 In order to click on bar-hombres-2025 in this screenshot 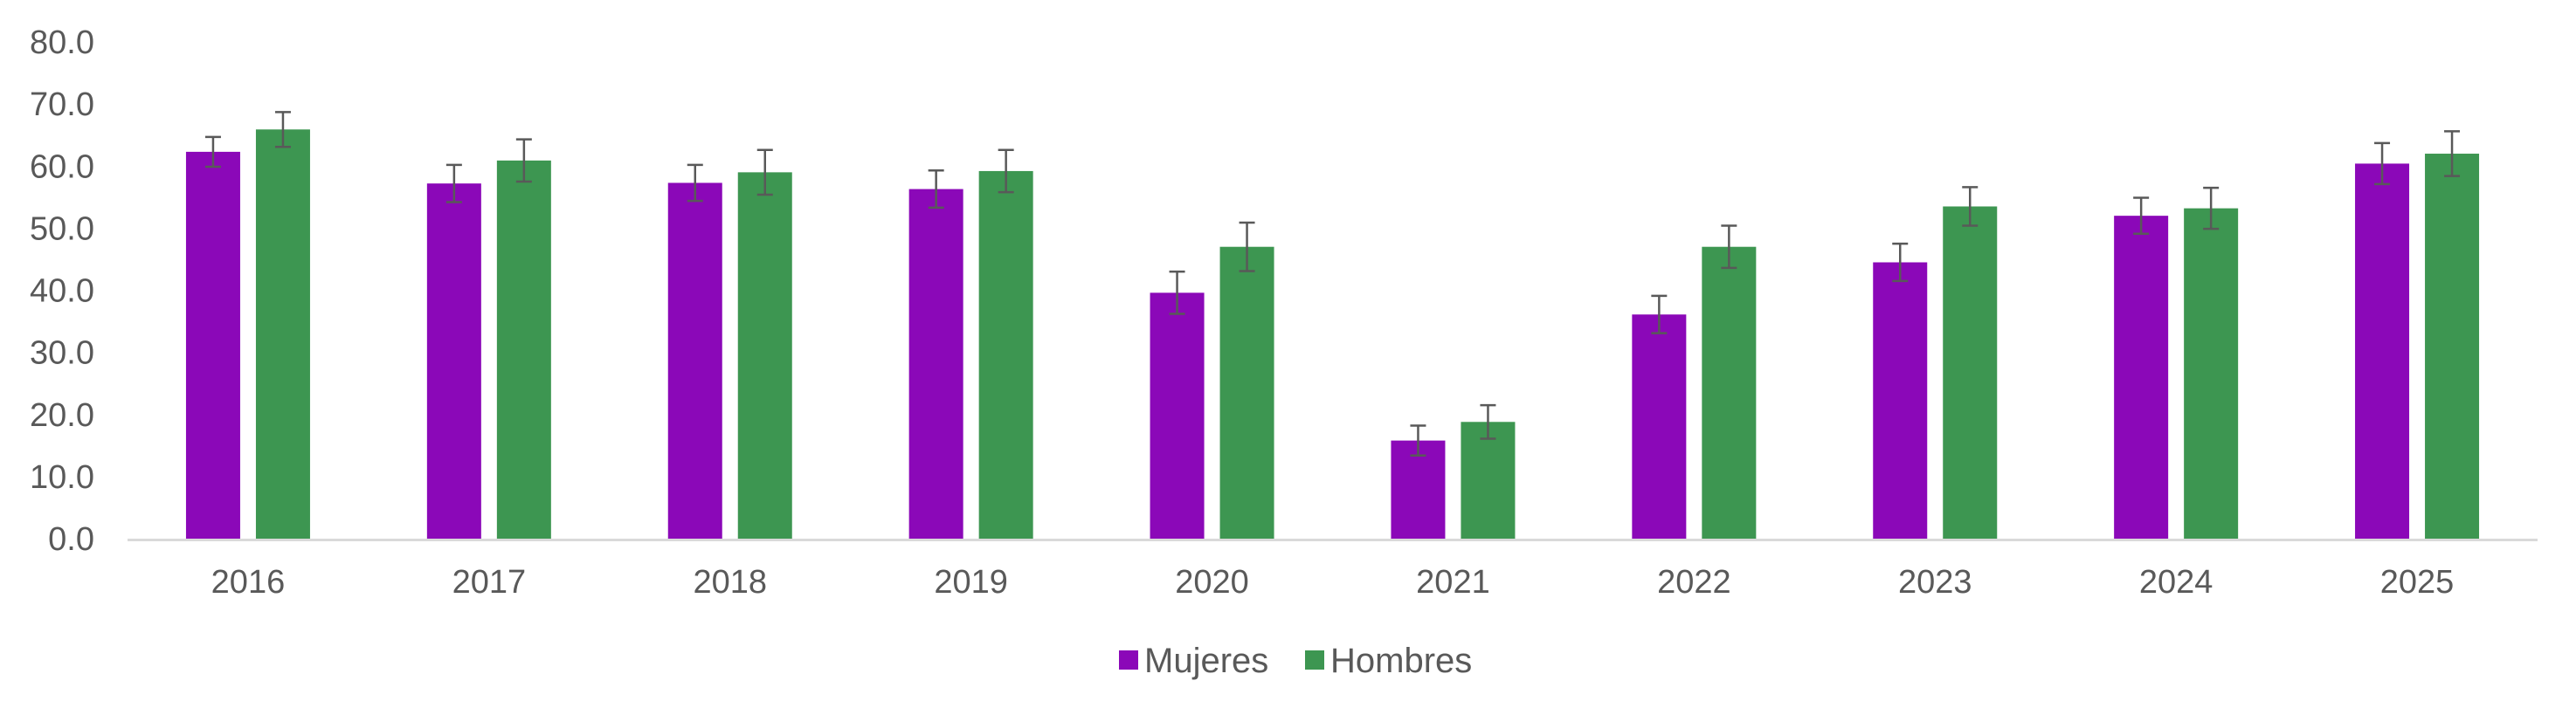, I will do `click(2452, 347)`.